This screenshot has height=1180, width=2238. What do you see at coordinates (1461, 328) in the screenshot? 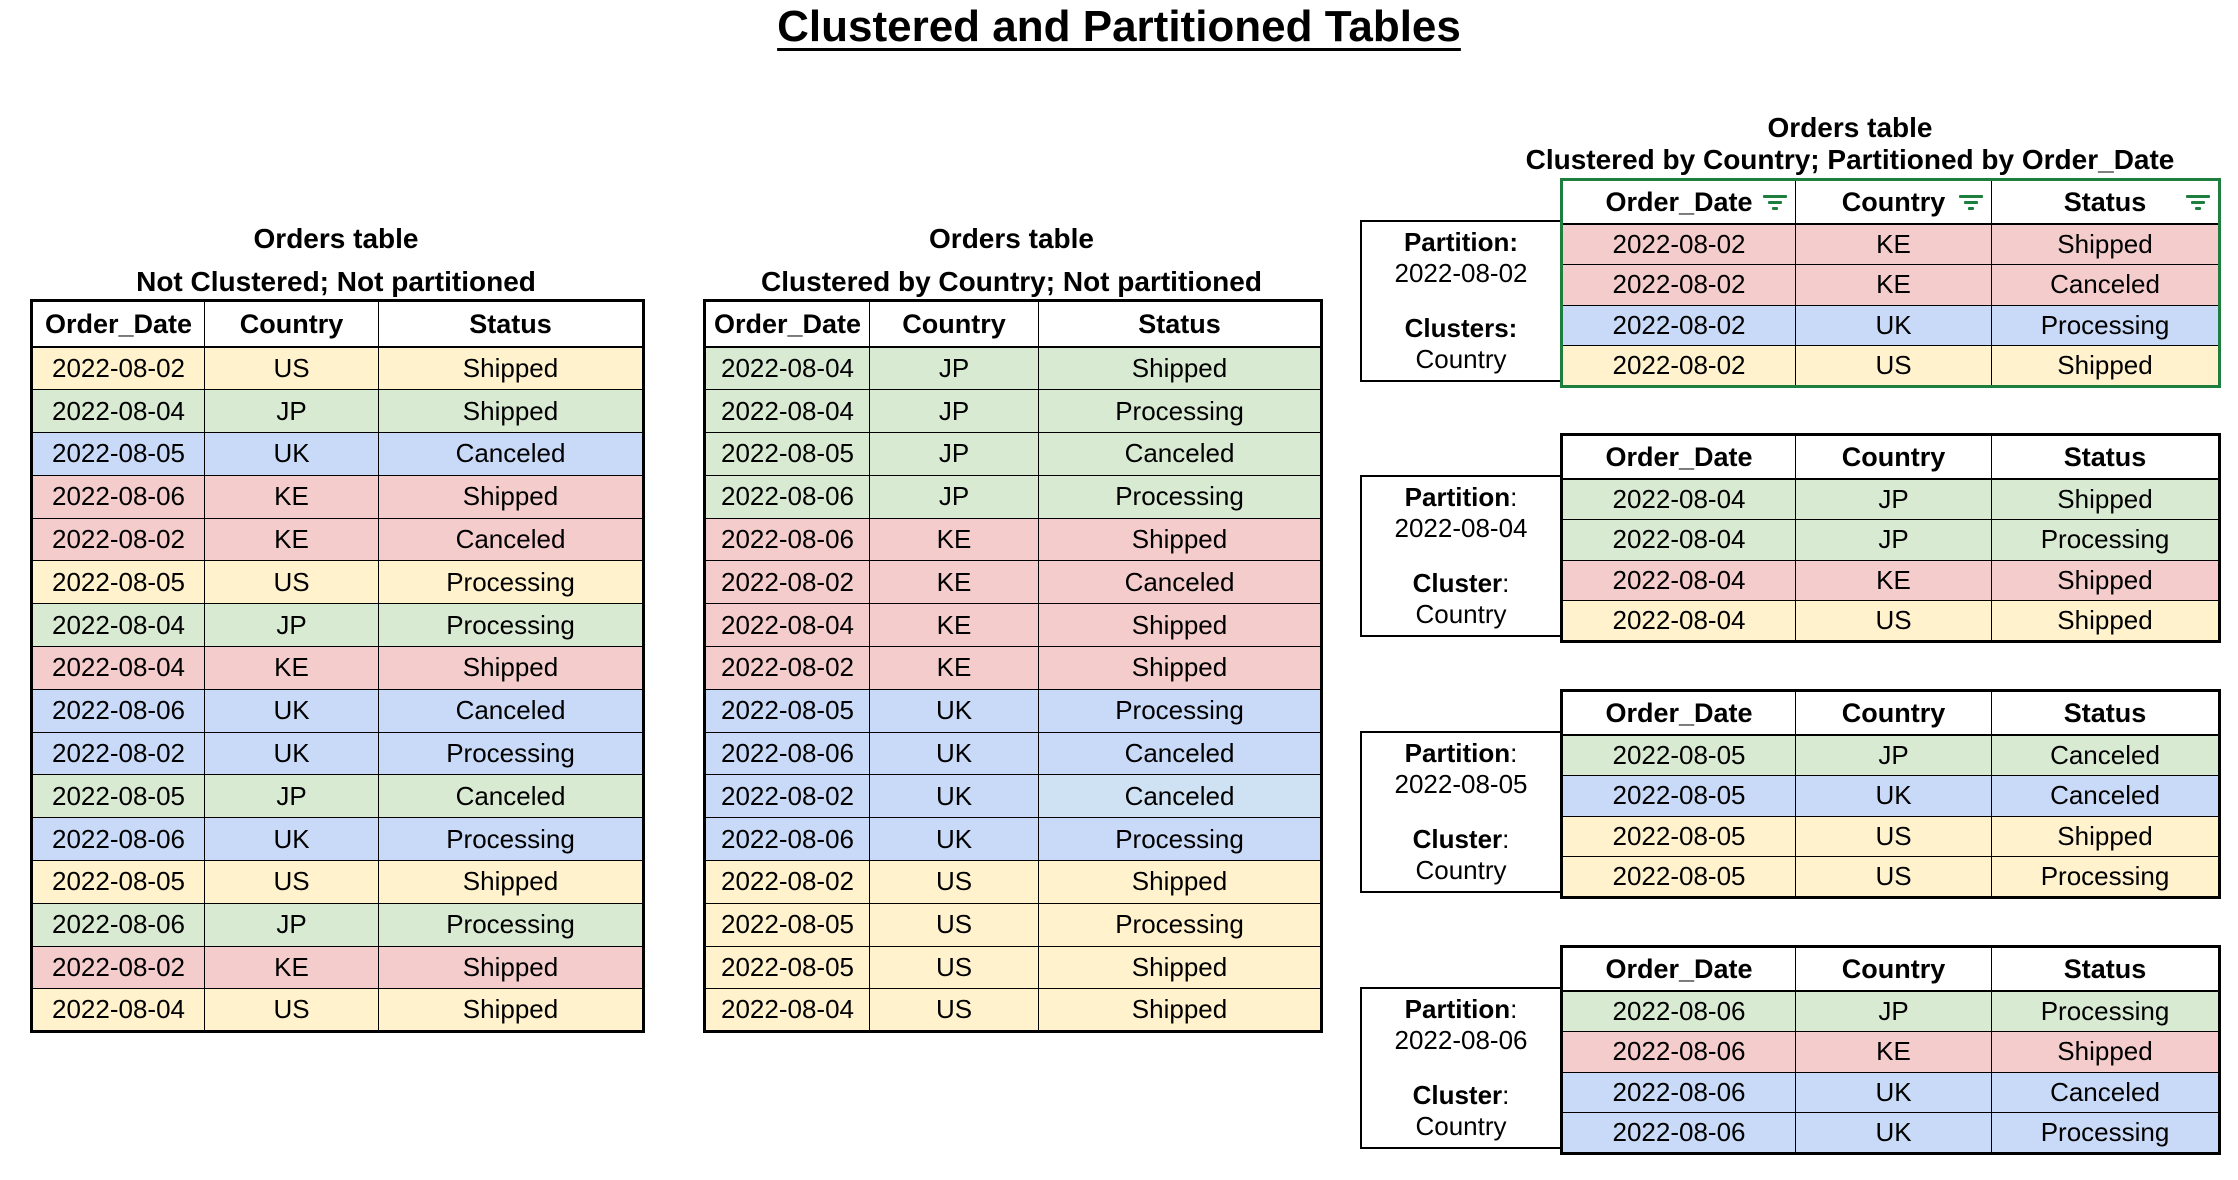
I see `cluster-label: Clusters:` at bounding box center [1461, 328].